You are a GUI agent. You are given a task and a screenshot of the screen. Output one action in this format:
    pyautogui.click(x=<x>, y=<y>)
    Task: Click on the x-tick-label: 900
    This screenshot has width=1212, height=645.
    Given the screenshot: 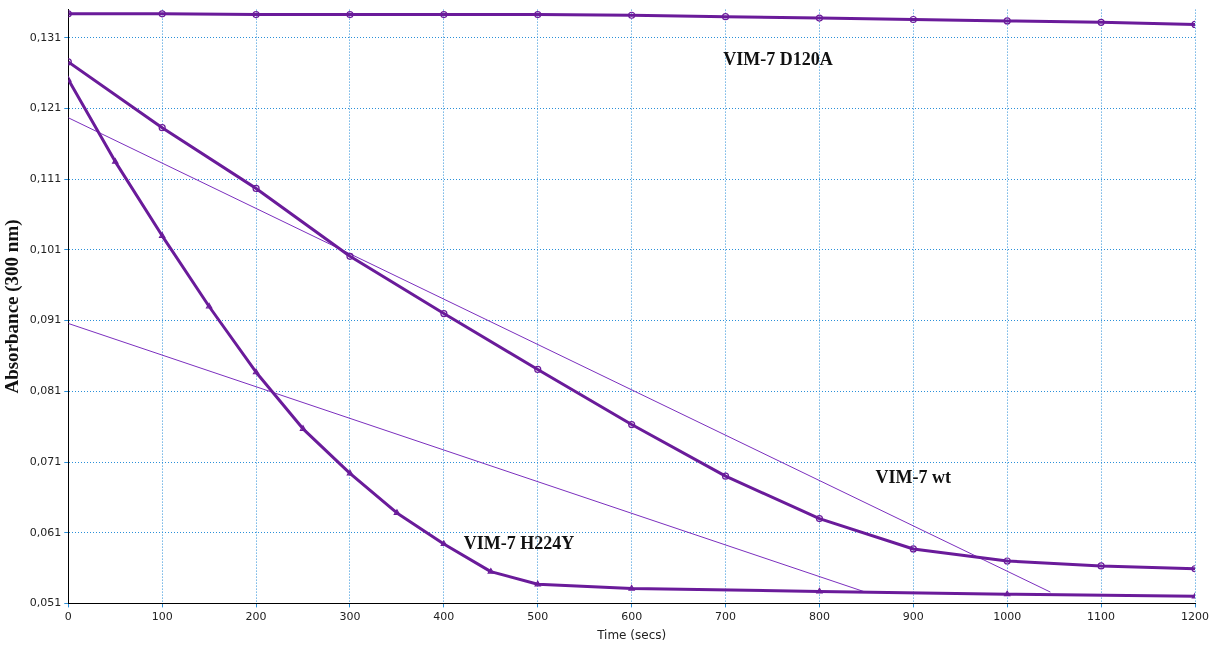 What is the action you would take?
    pyautogui.click(x=913, y=616)
    